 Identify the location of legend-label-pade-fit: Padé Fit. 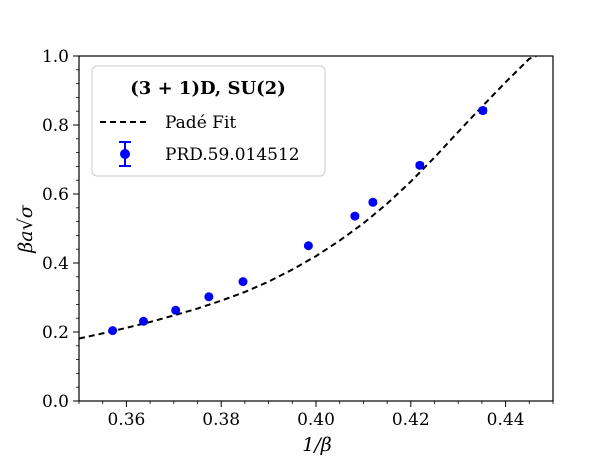
(200, 123).